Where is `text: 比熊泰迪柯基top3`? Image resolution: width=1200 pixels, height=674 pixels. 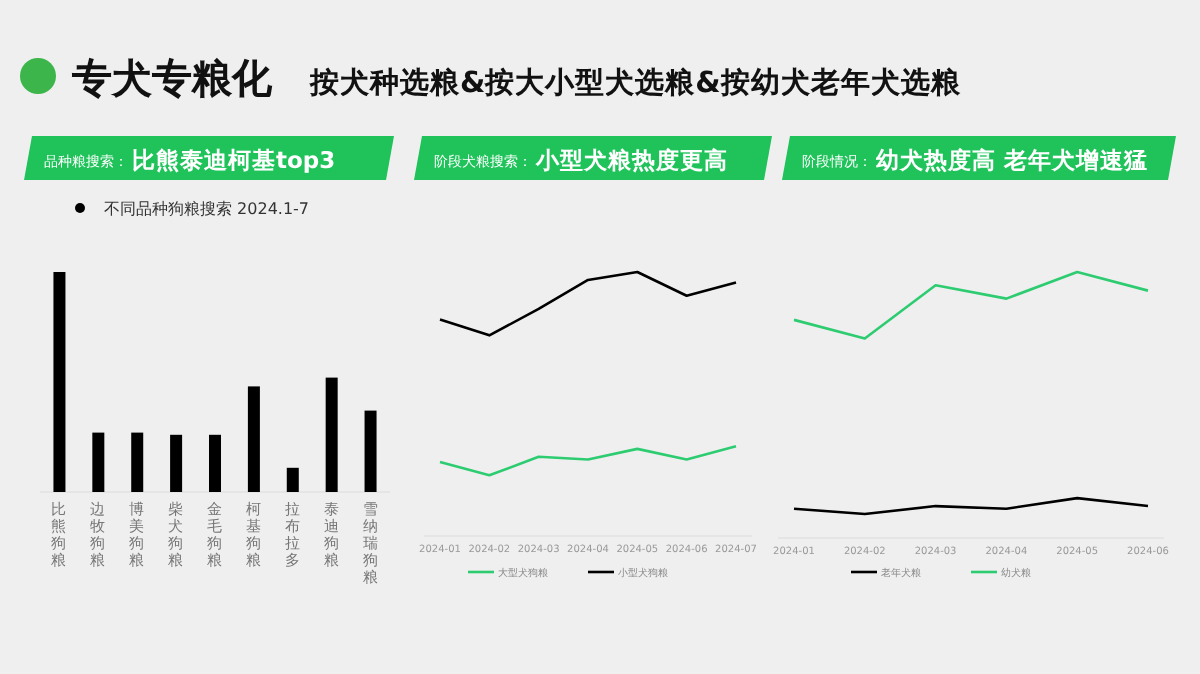 text: 比熊泰迪柯基top3 is located at coordinates (234, 160).